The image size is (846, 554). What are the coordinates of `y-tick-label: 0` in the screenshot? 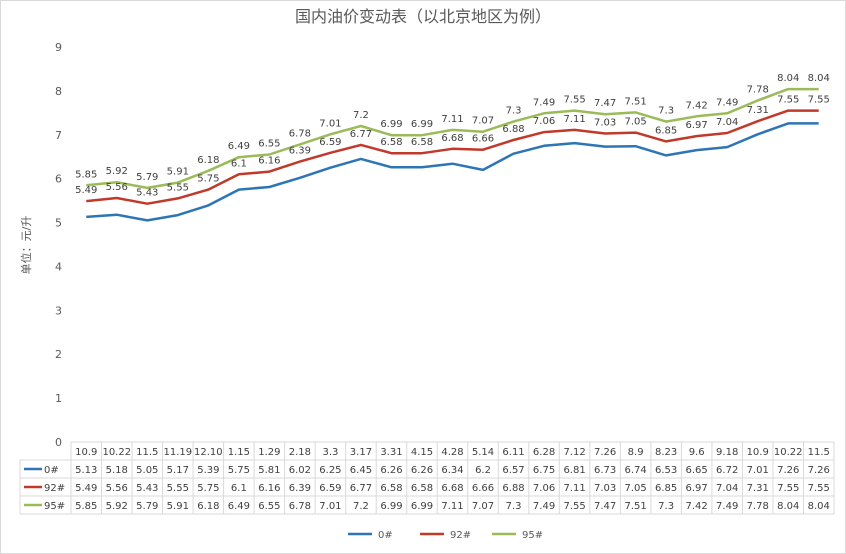 It's located at (58, 442).